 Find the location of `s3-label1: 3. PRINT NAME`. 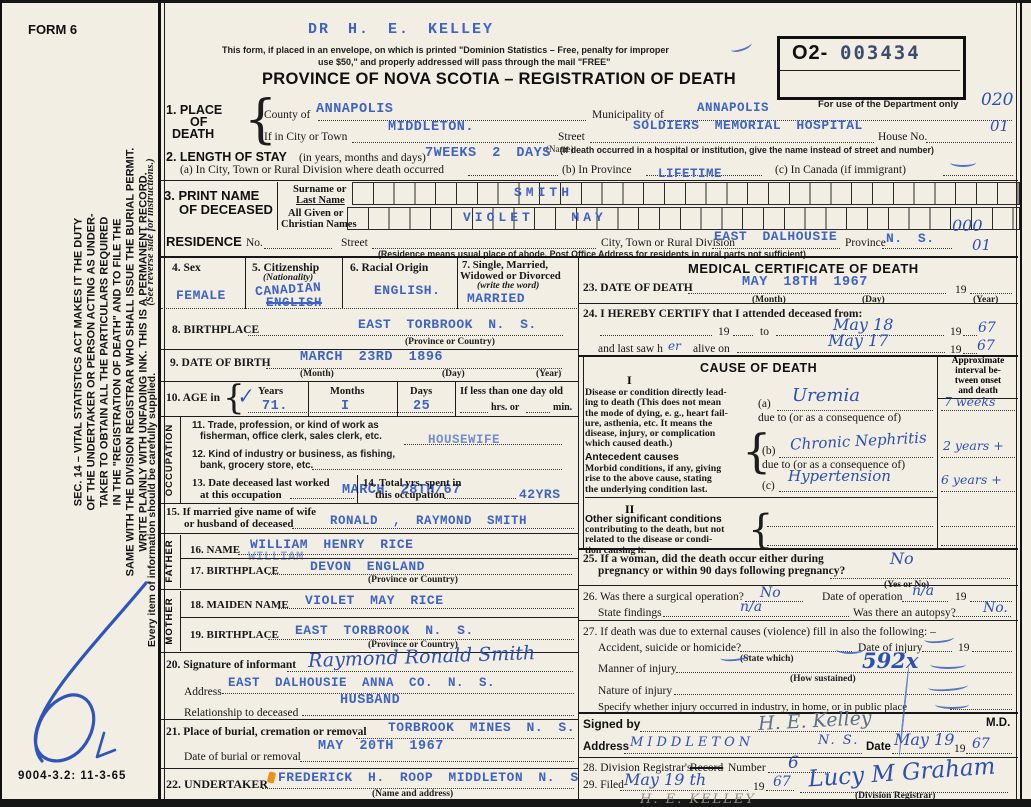

s3-label1: 3. PRINT NAME is located at coordinates (212, 195).